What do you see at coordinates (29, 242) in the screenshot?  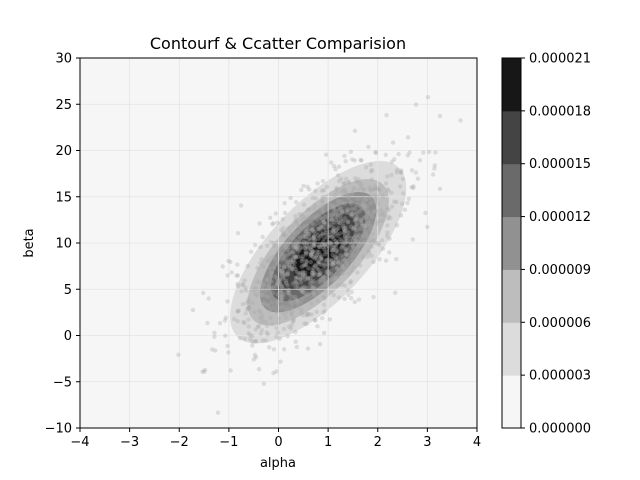 I see `y-axis-label: beta` at bounding box center [29, 242].